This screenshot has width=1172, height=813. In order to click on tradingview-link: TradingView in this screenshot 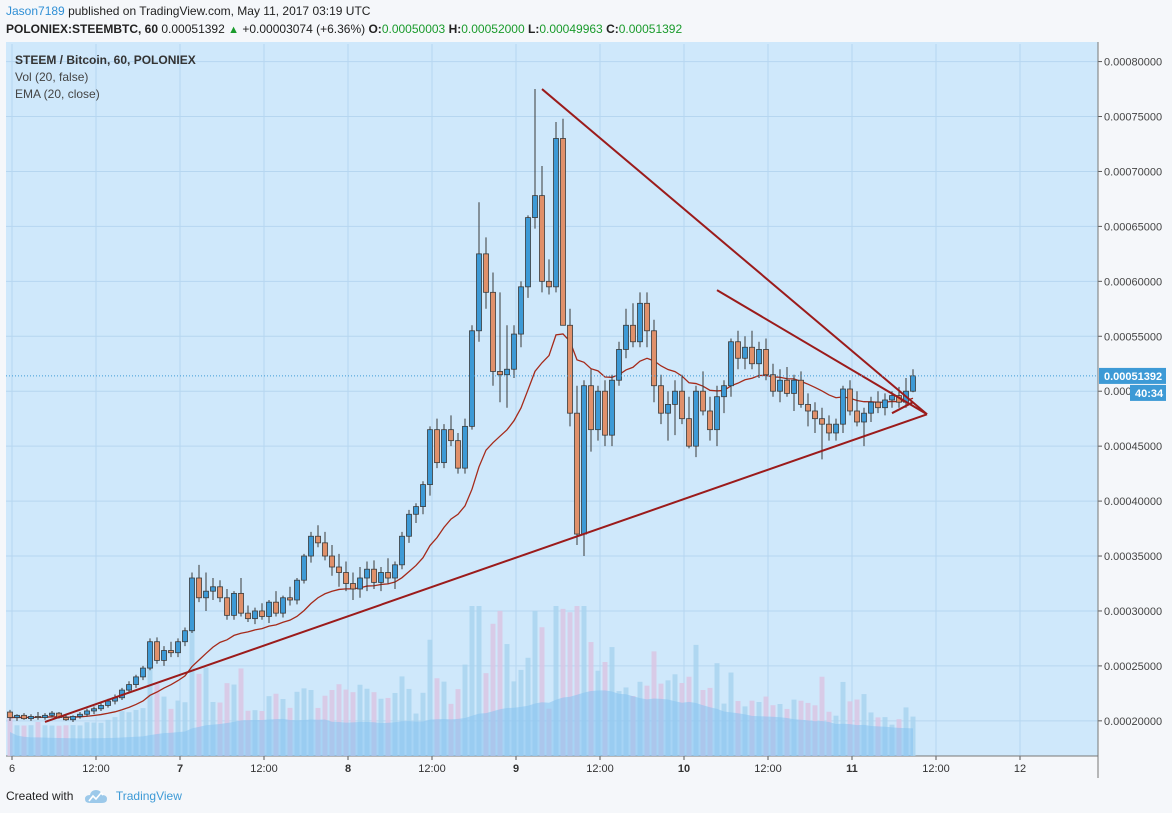, I will do `click(148, 796)`.